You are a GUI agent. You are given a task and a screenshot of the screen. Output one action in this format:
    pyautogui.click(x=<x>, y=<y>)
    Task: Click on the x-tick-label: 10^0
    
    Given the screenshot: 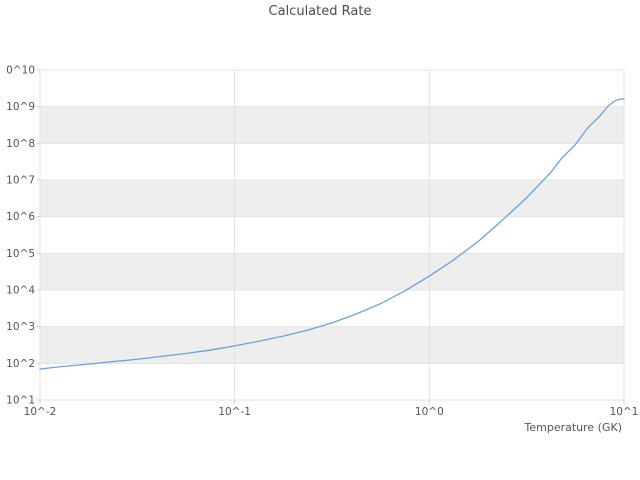 What is the action you would take?
    pyautogui.click(x=429, y=412)
    